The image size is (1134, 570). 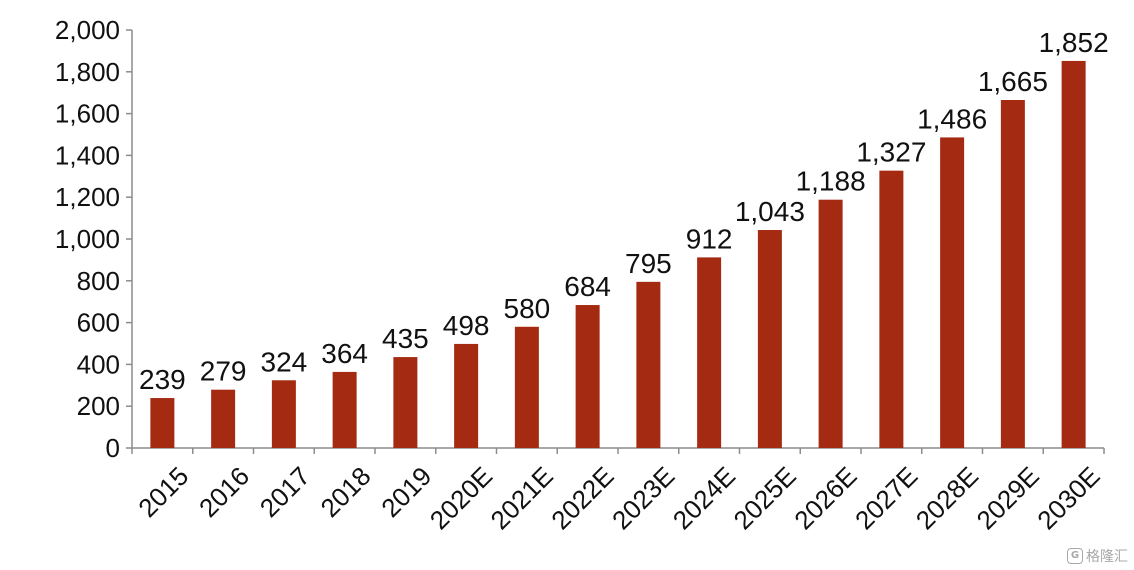 What do you see at coordinates (526, 387) in the screenshot?
I see `bar-2021E` at bounding box center [526, 387].